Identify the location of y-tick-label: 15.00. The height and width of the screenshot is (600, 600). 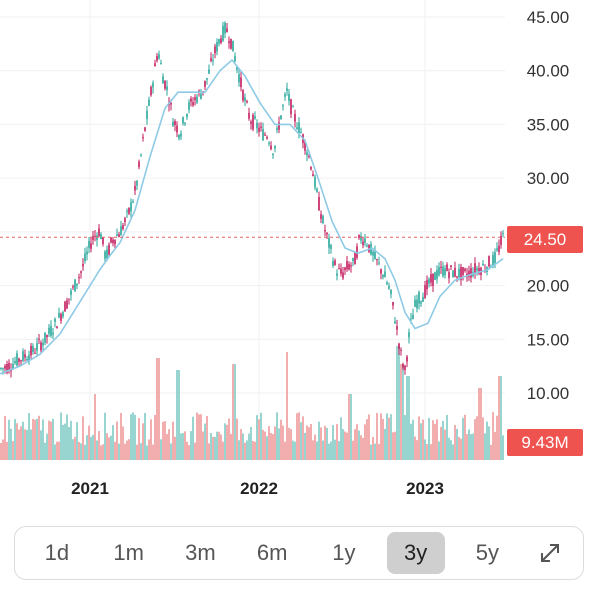
(548, 339).